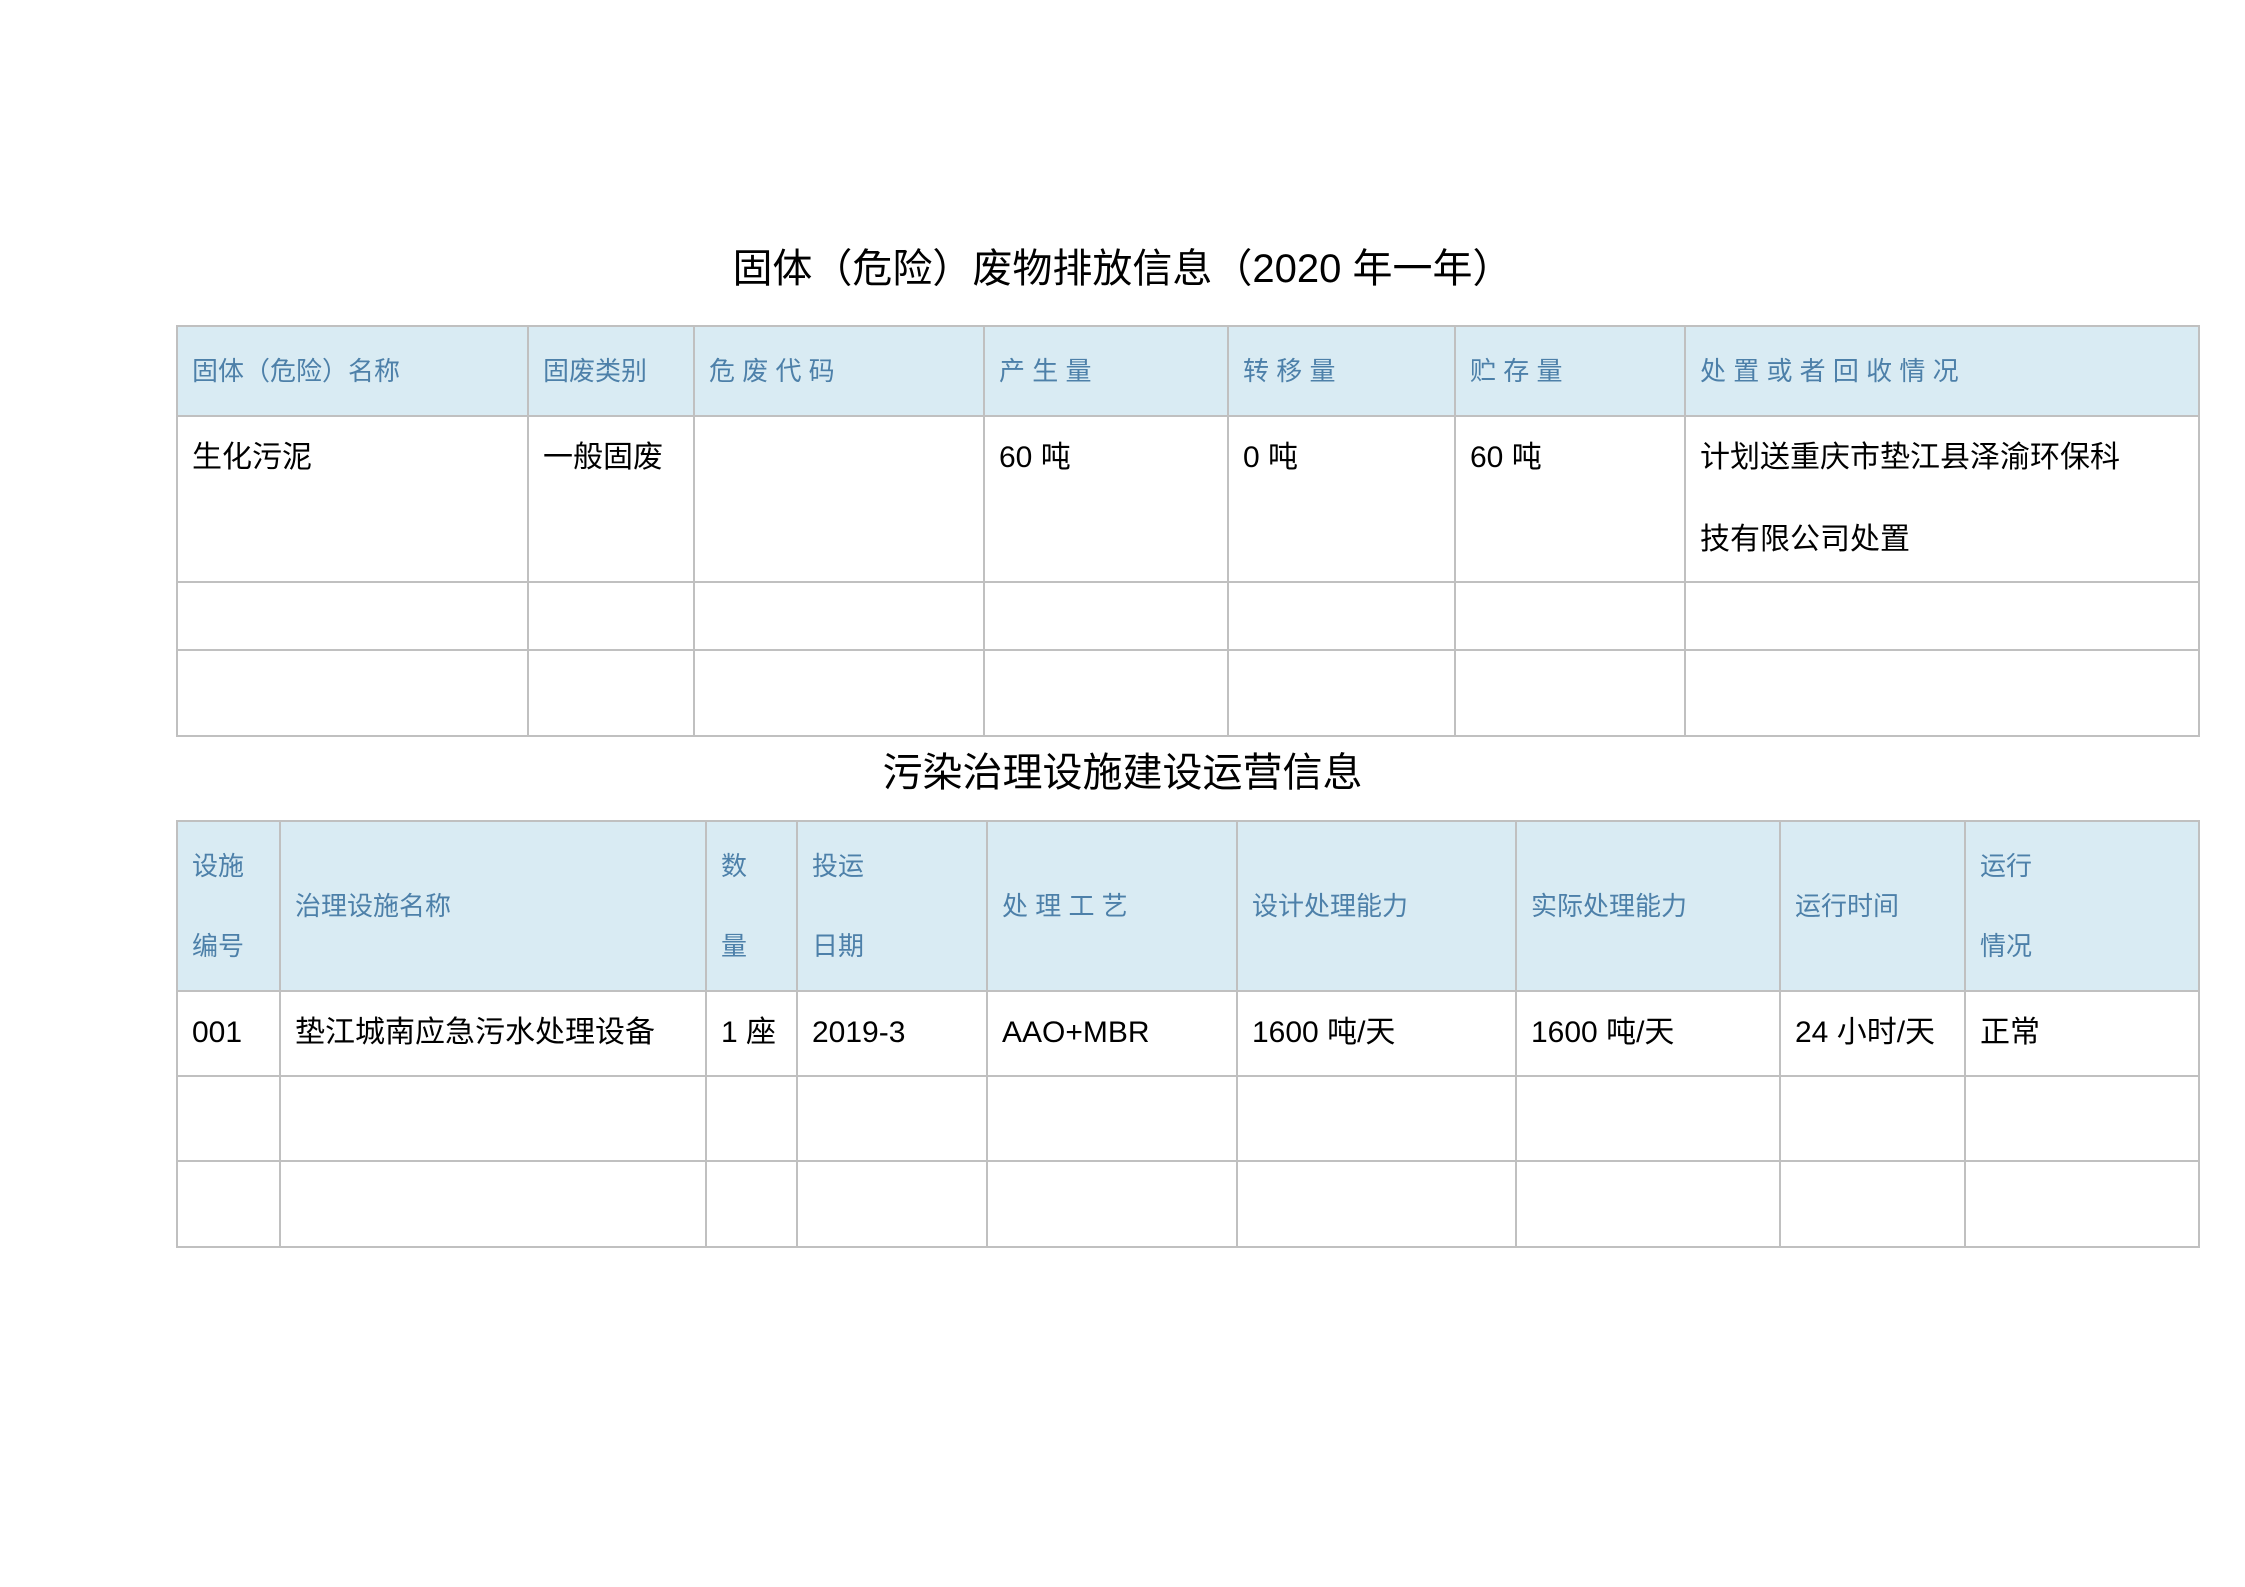 The image size is (2245, 1587). Describe the element at coordinates (1106, 371) in the screenshot. I see `header-cell-generated-amount: 产 生 量` at that location.